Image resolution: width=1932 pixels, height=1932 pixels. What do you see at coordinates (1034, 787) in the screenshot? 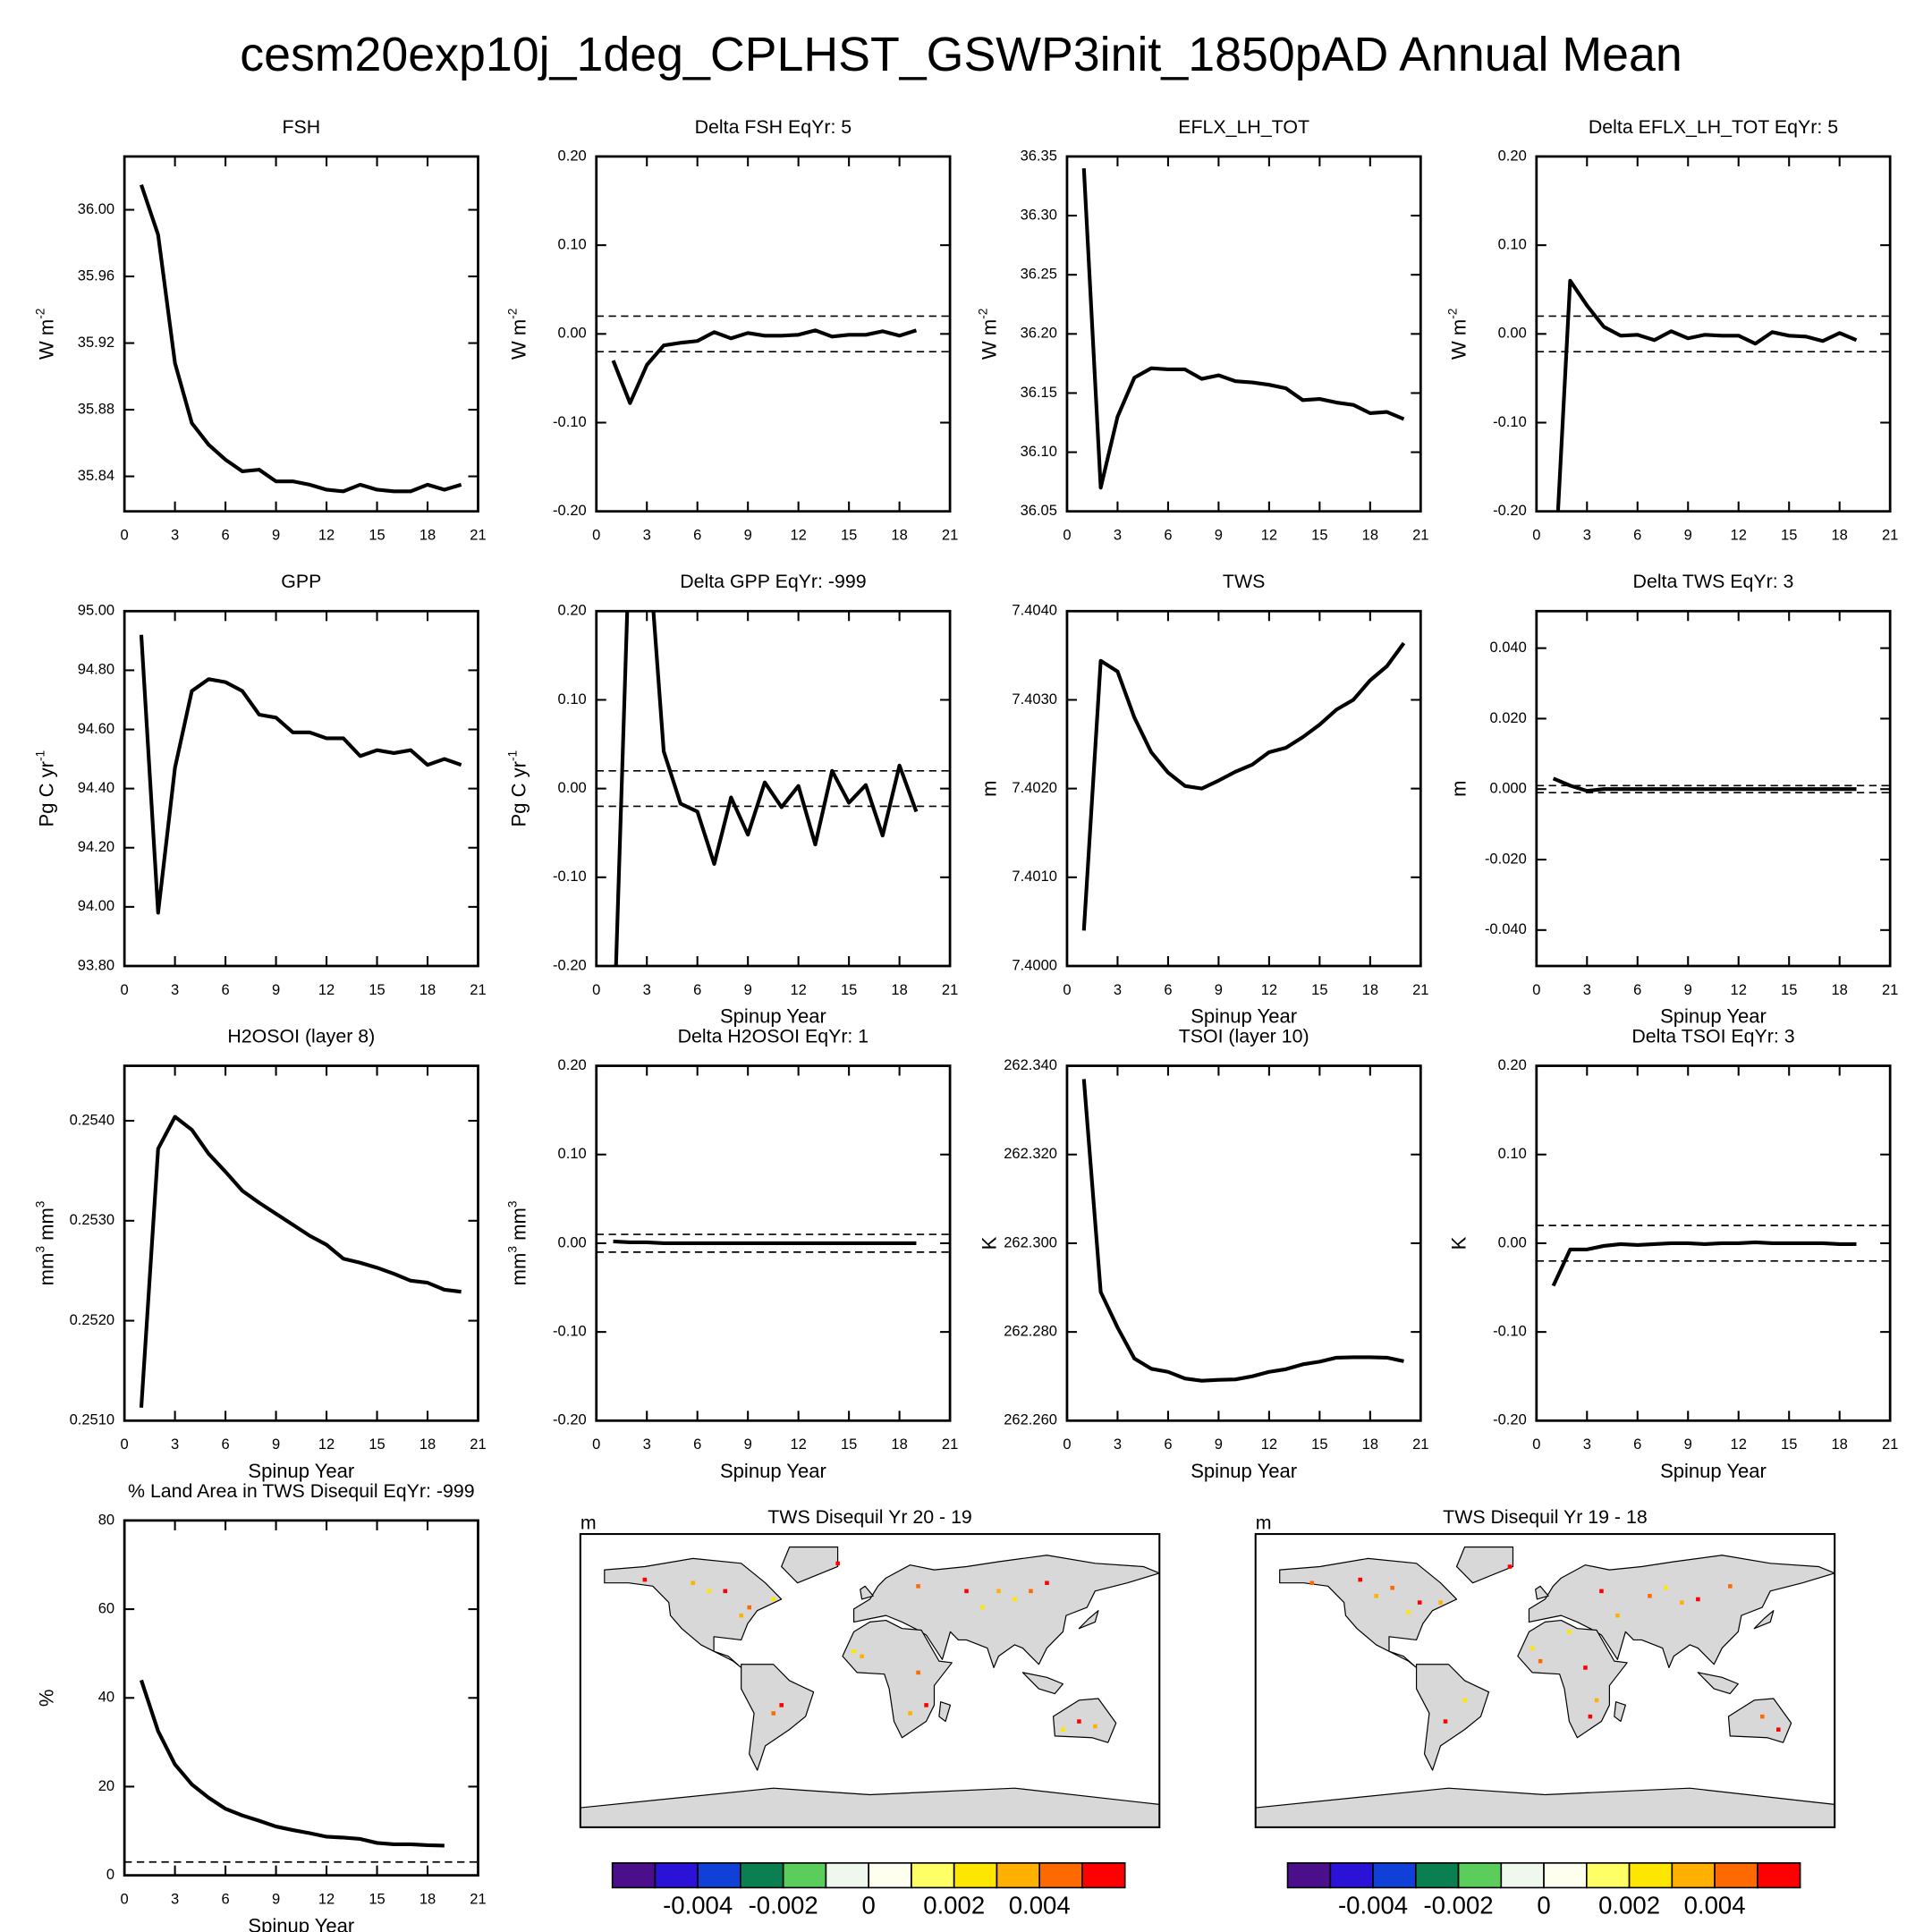
I see `y-tick-label: 7.4020` at bounding box center [1034, 787].